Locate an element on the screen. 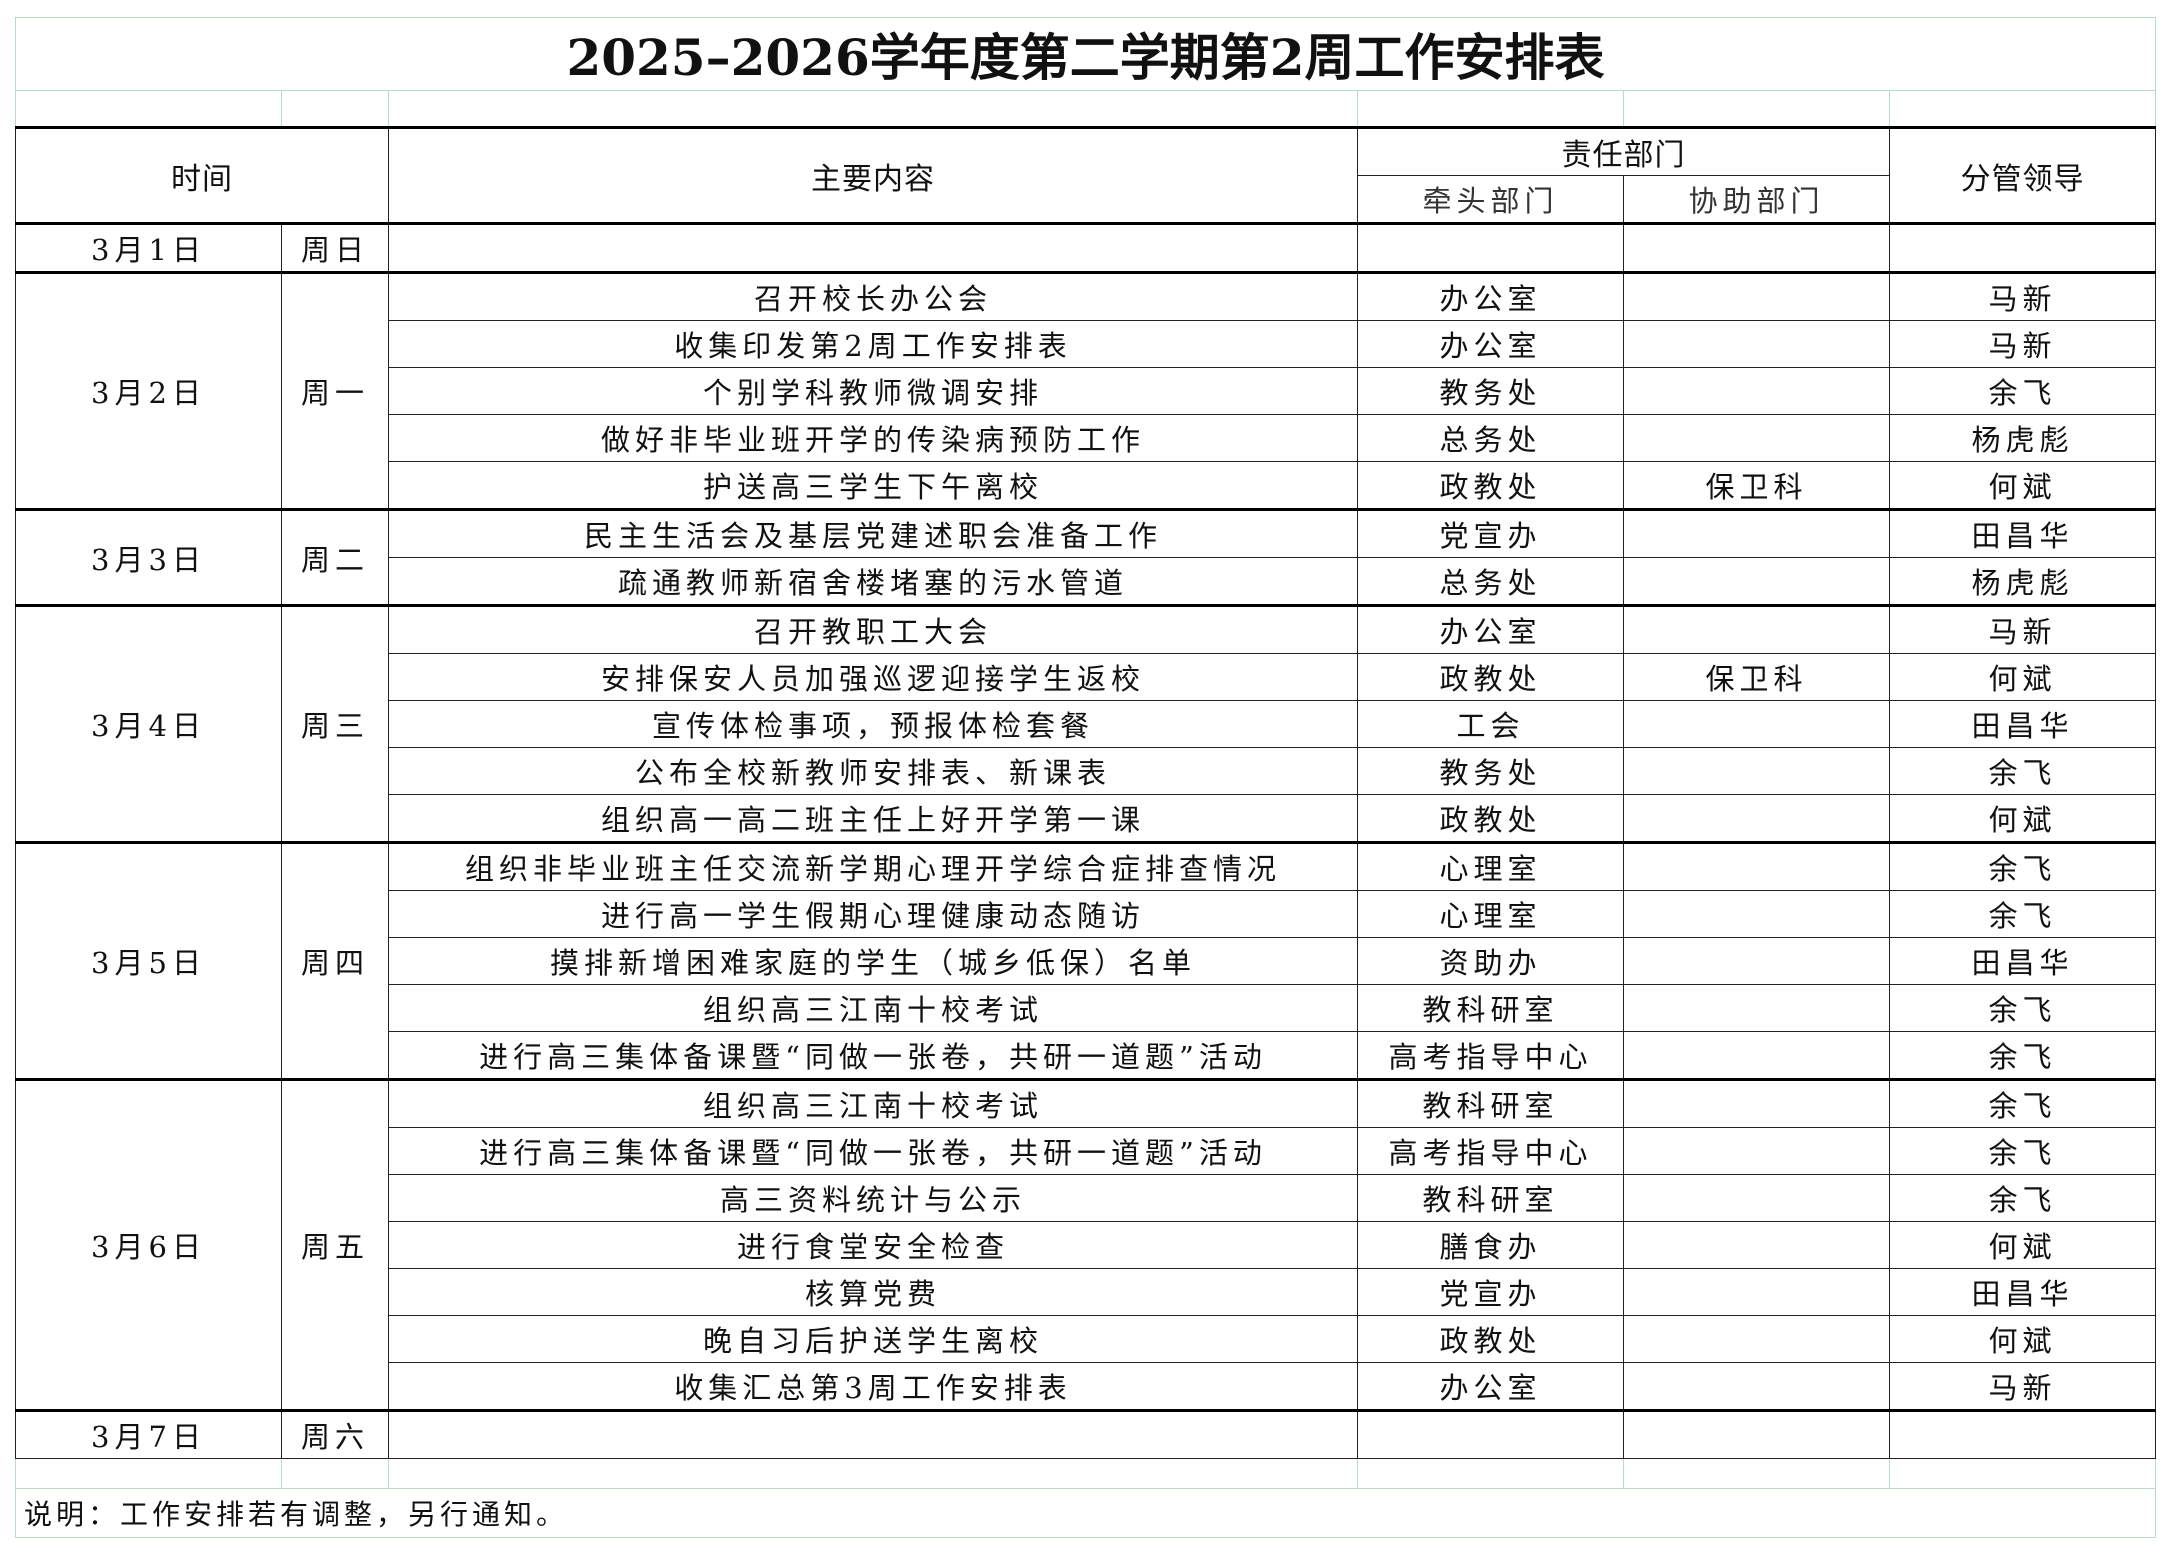 The width and height of the screenshot is (2172, 1566). table-row: 3月7日 周六 is located at coordinates (1085, 1434).